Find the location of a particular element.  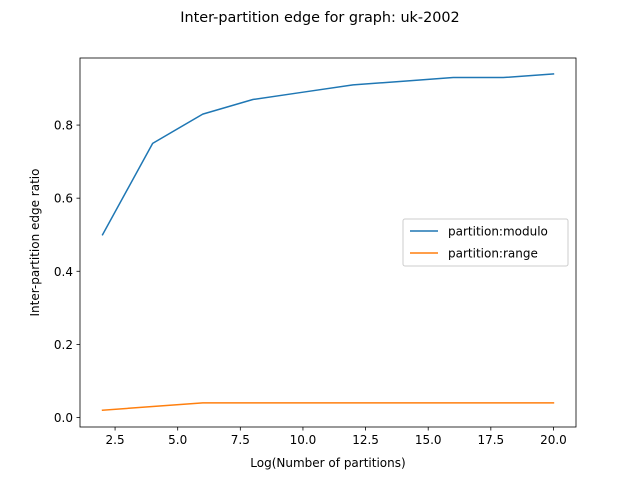

x-tick-label: 7.5 is located at coordinates (240, 440).